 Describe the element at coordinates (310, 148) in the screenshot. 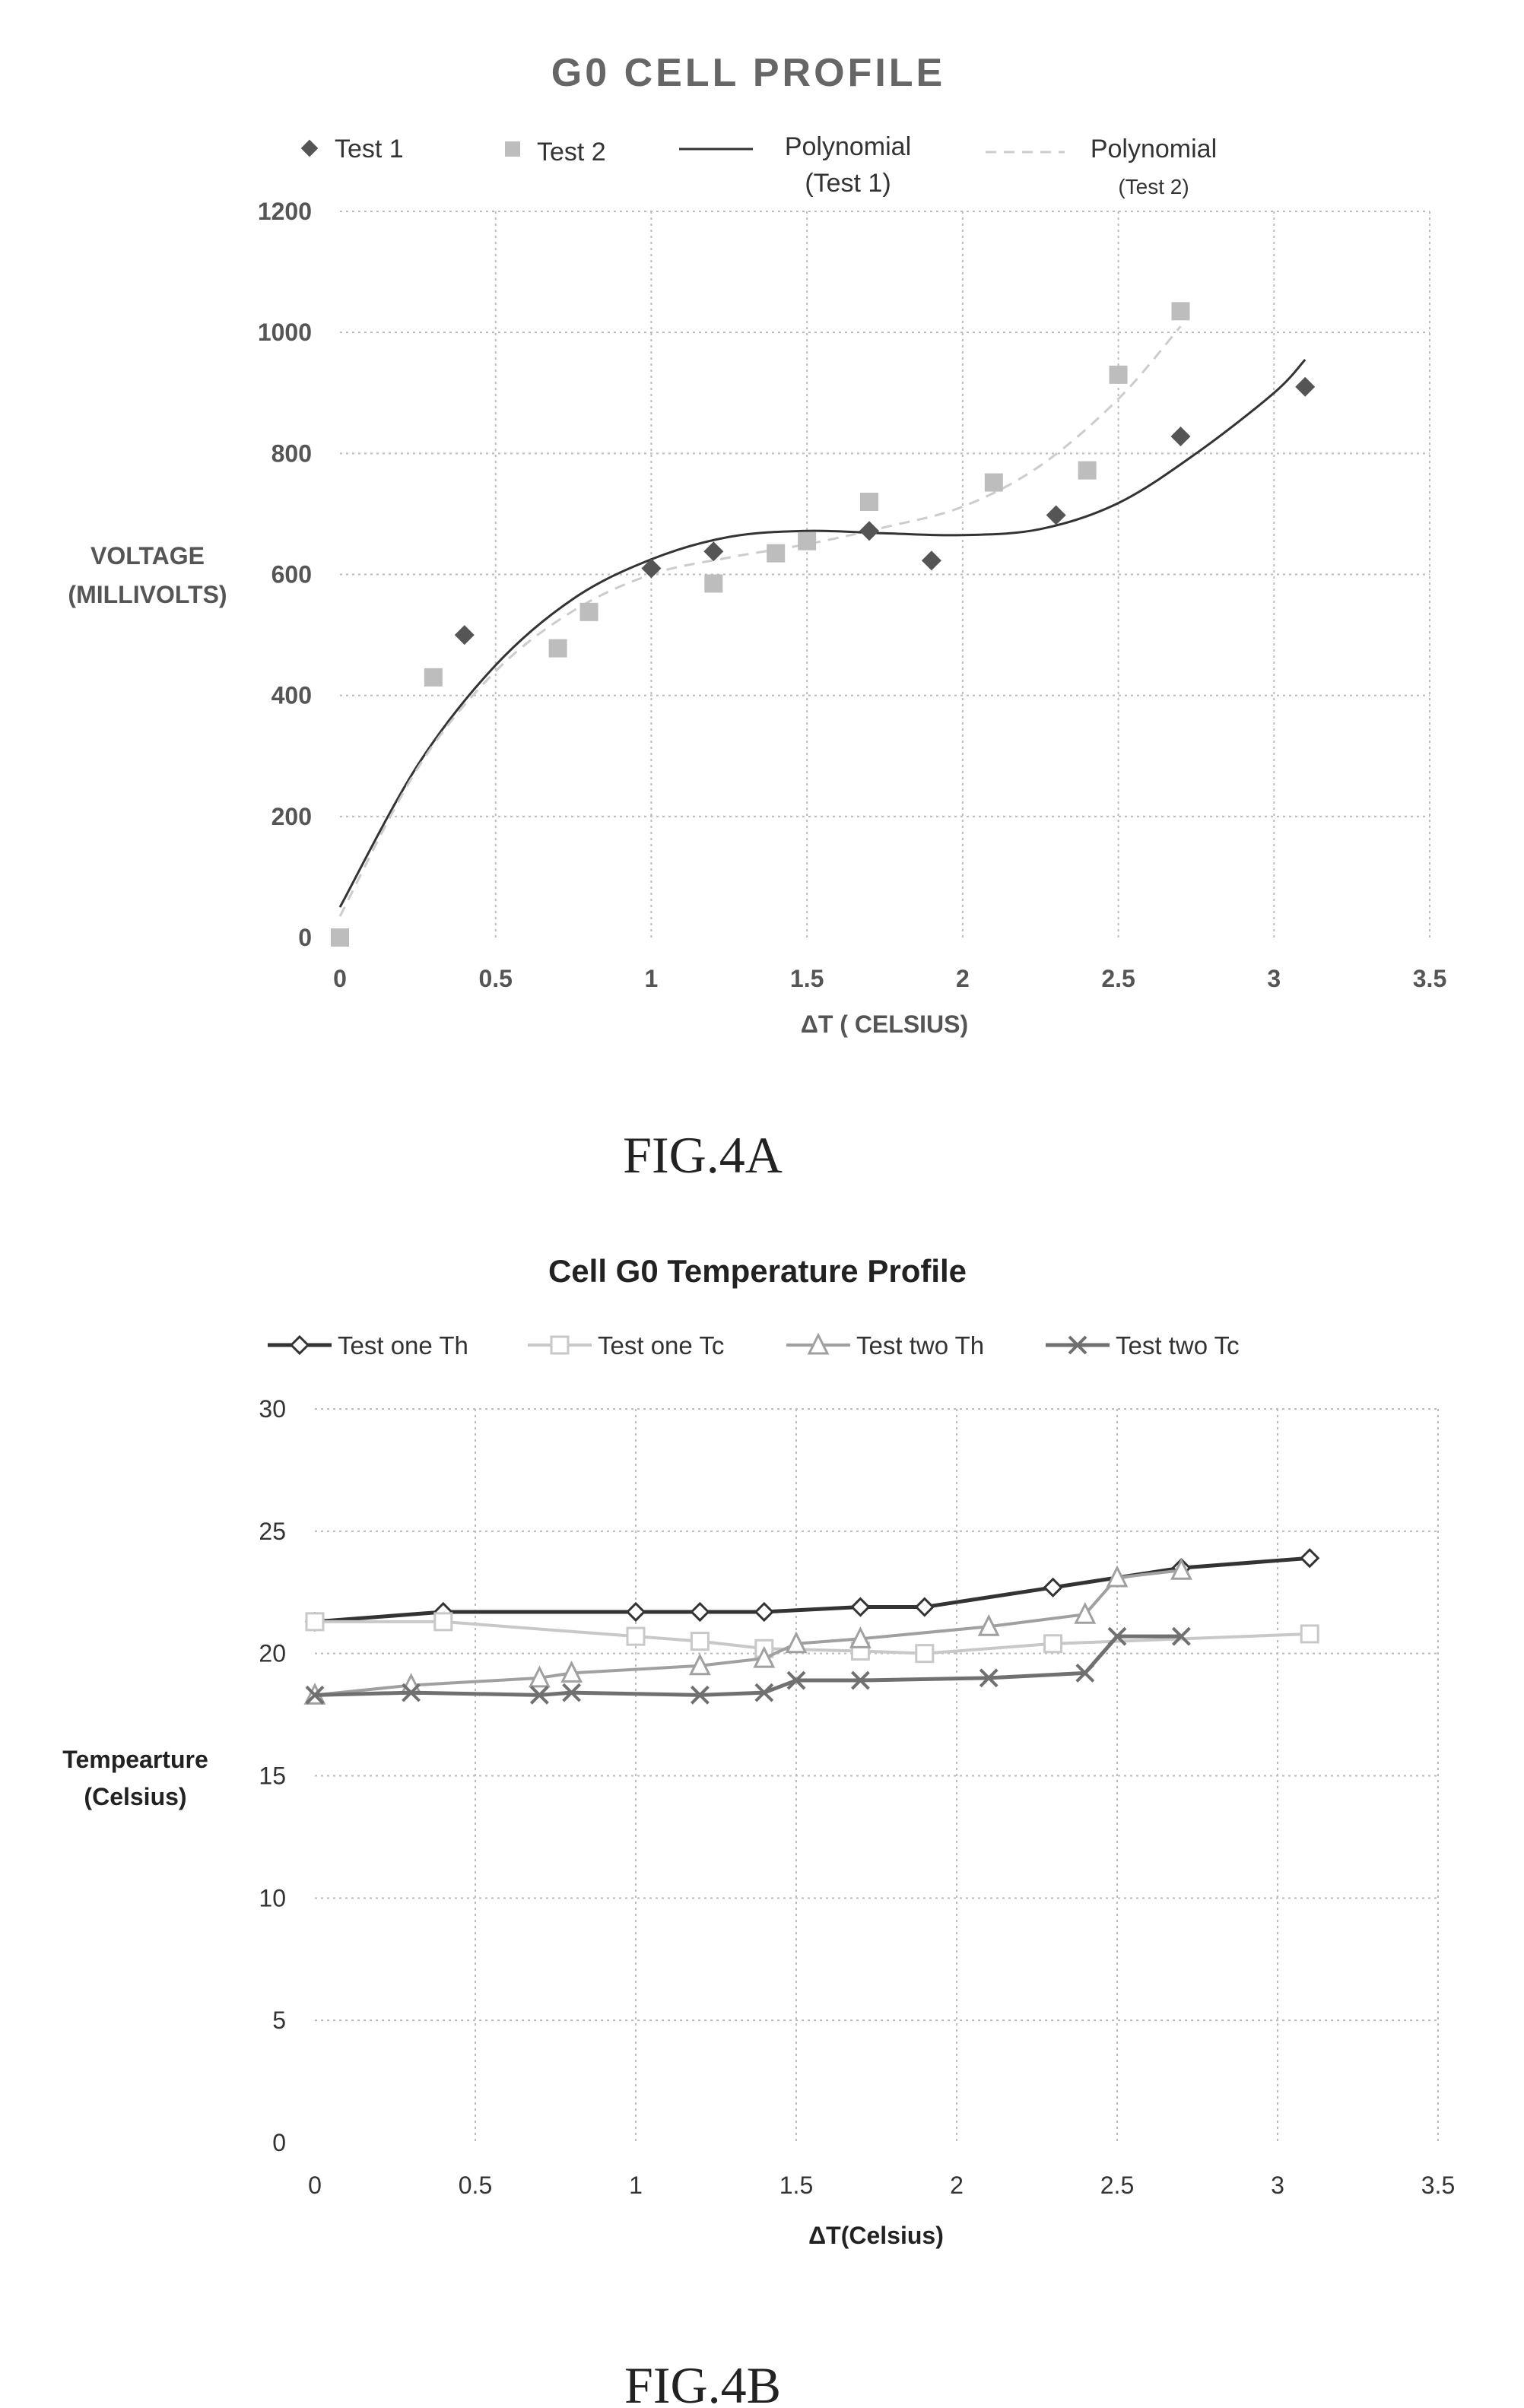

I see `legend-diamond-icon` at that location.